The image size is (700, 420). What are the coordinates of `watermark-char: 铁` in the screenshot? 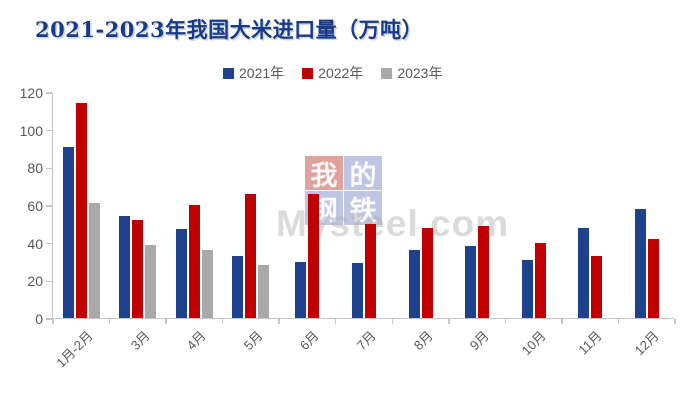 It's located at (363, 209).